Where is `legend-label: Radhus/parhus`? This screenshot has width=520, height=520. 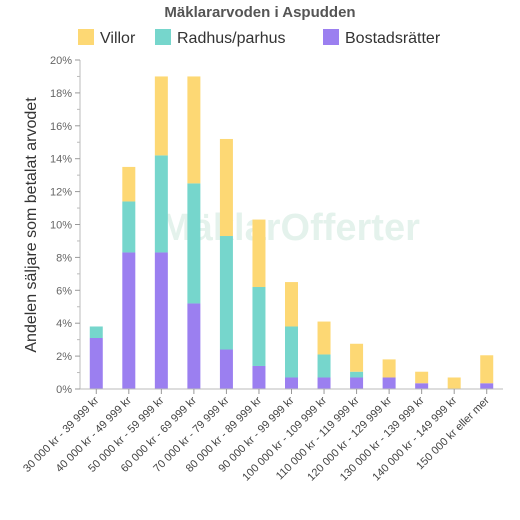
legend-label: Radhus/parhus is located at coordinates (231, 38).